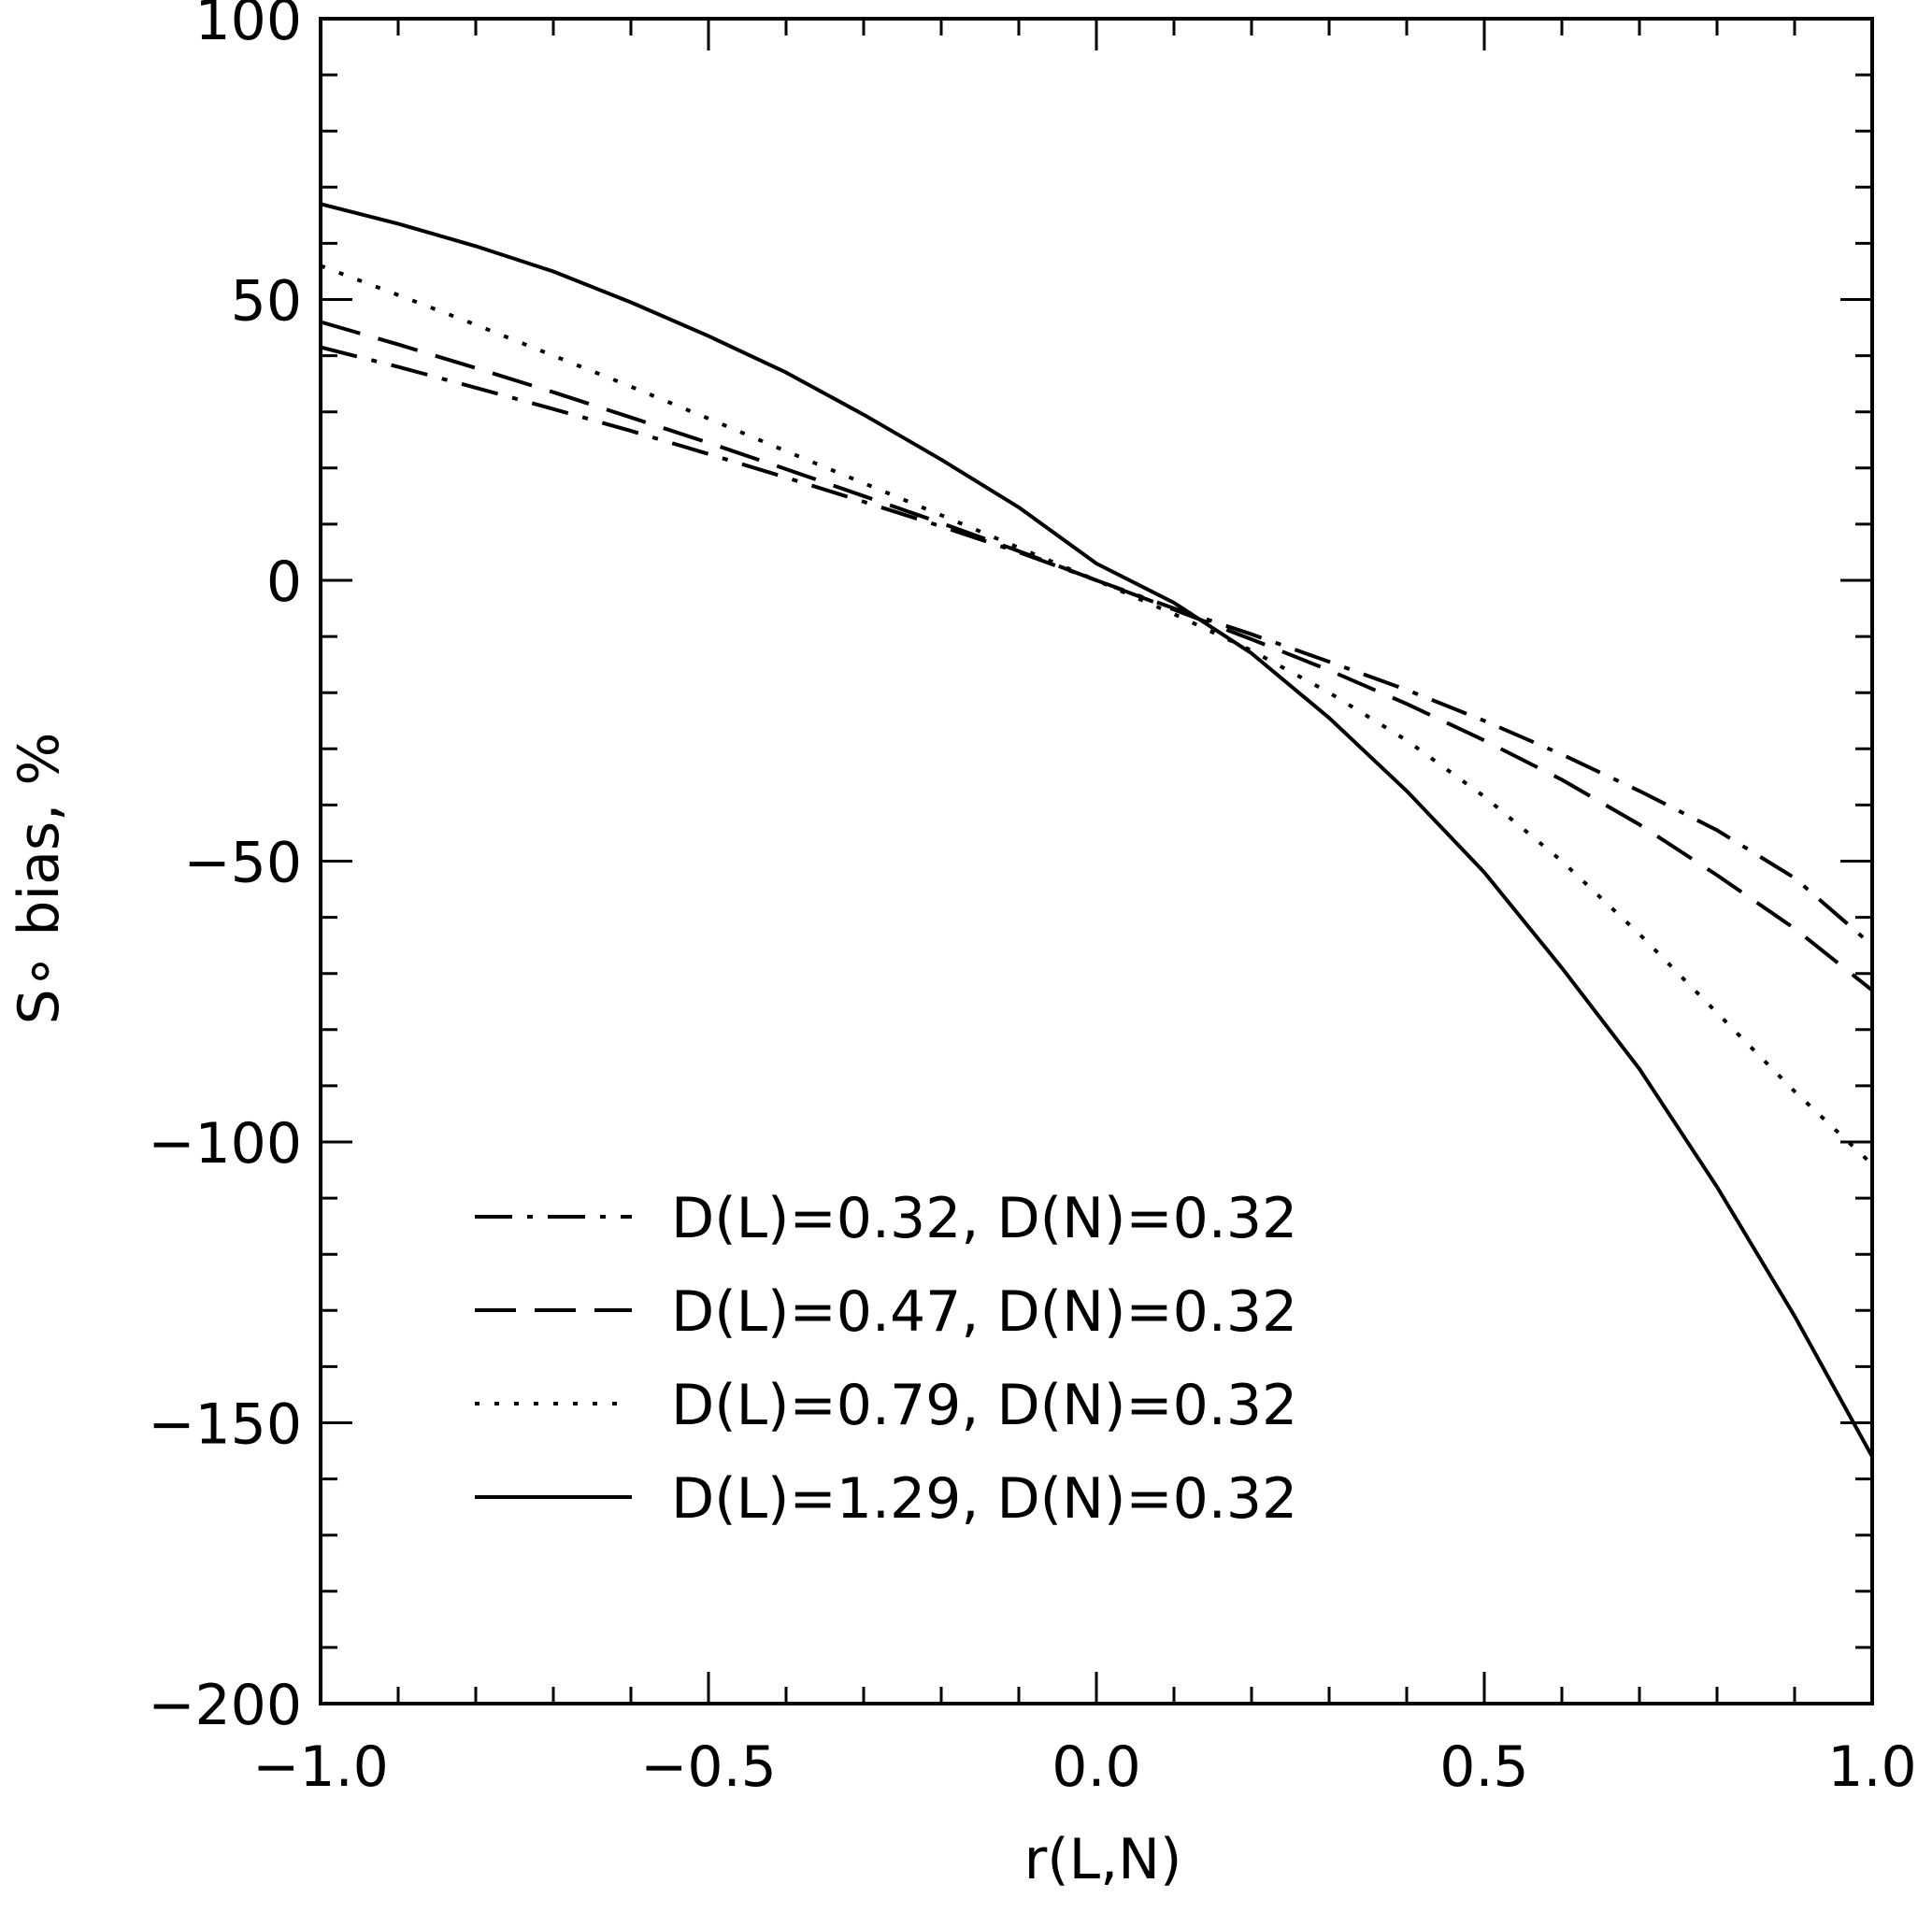 This screenshot has height=1912, width=1932. I want to click on legend-label-3: D(L)=0.79, D(N)=0.32, so click(984, 1405).